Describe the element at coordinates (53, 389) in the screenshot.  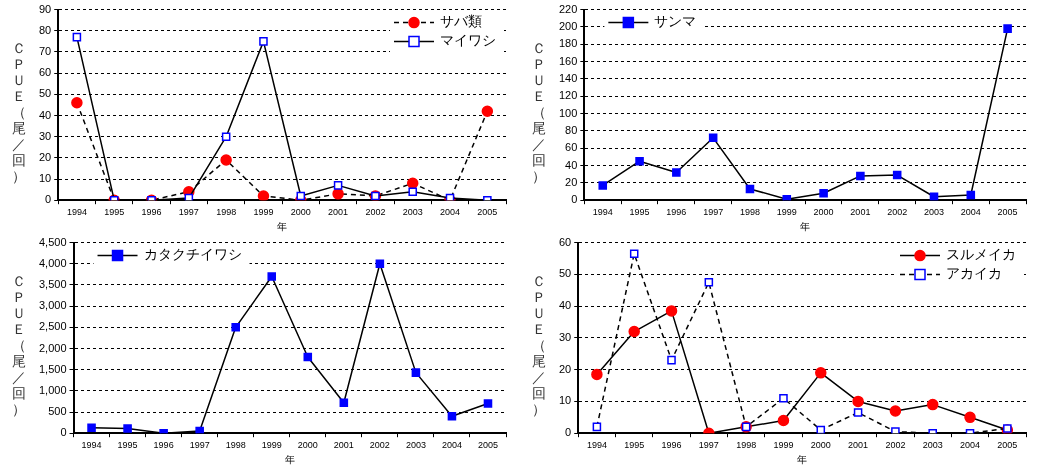
I see `y-tick-label: 1,000` at that location.